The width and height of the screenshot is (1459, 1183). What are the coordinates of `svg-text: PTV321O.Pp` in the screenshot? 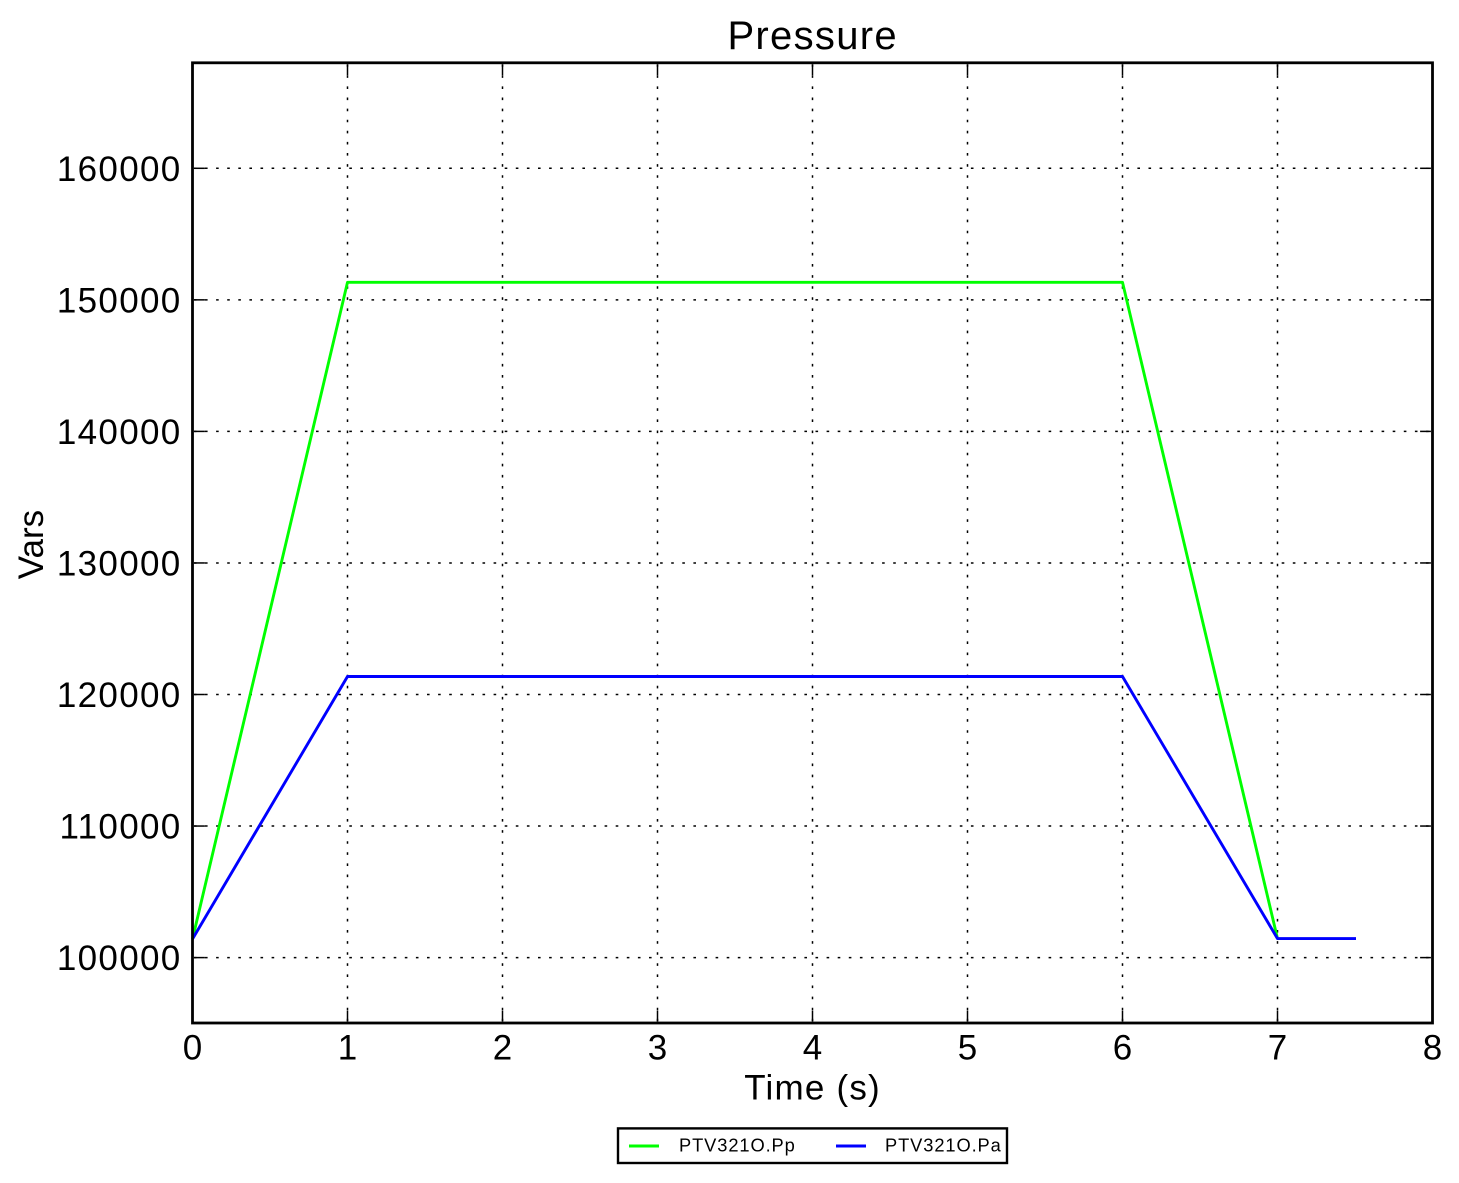 It's located at (737, 1144).